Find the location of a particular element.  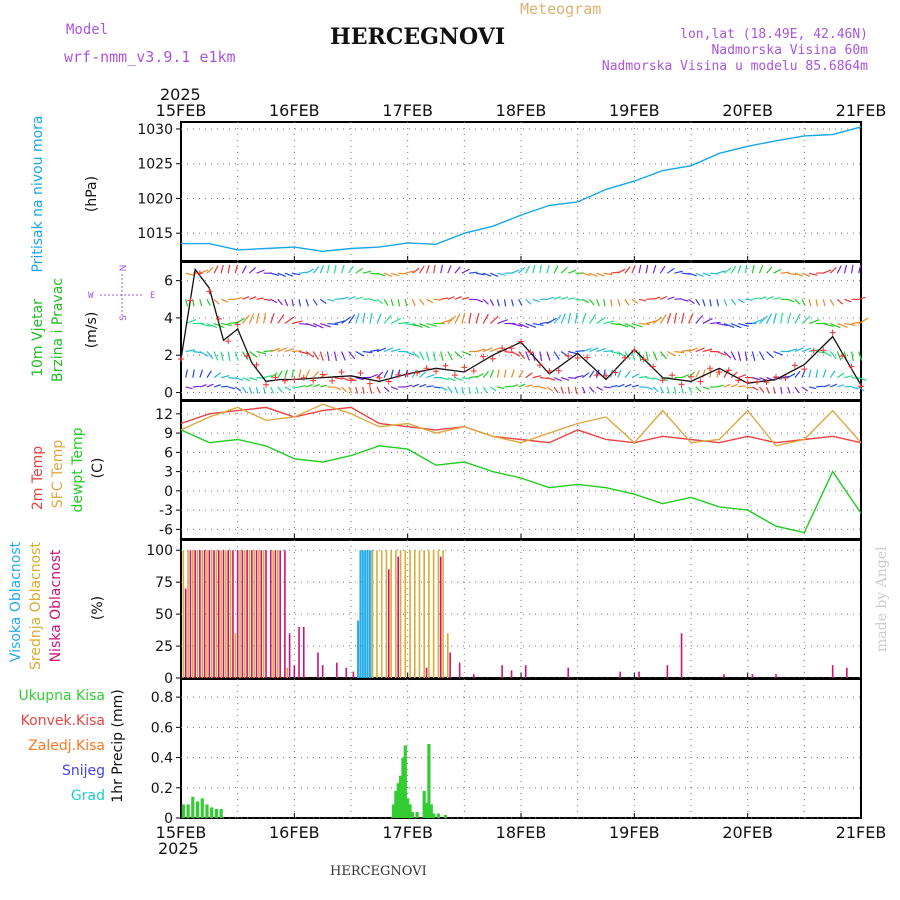

x-tick-label-bottom: 20FEB is located at coordinates (747, 832).